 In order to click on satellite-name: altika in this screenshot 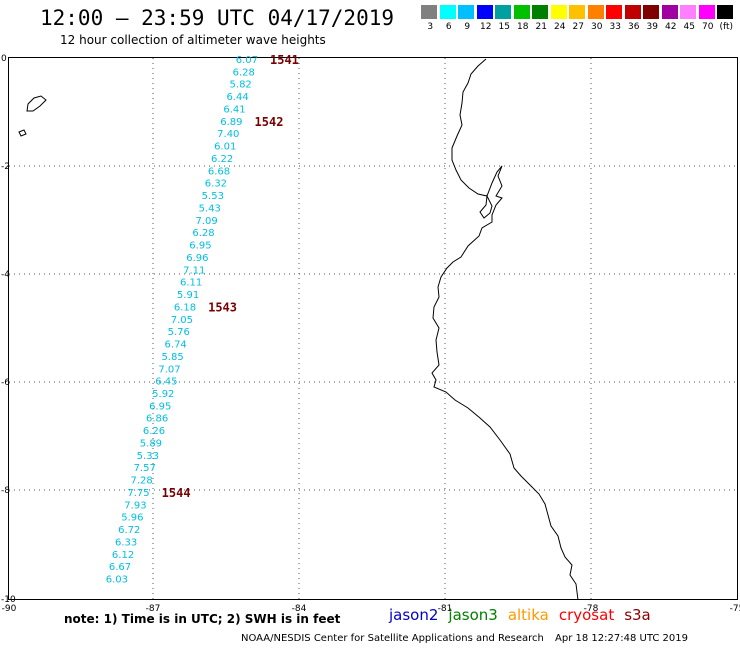, I will do `click(528, 615)`.